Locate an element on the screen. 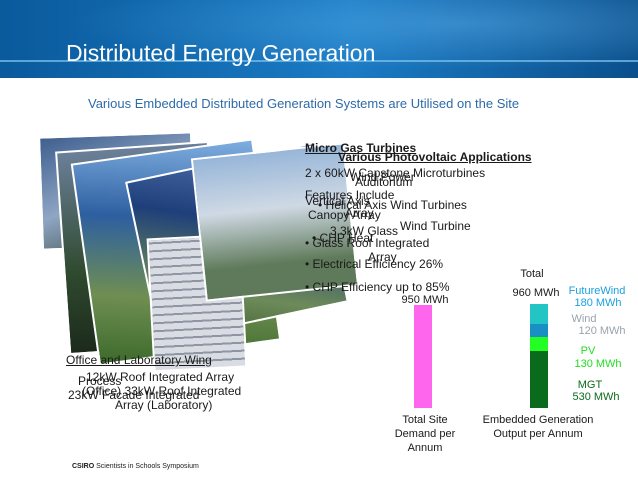  helical-wind-turbines: • Helical Axis Wind Turbines is located at coordinates (392, 205).